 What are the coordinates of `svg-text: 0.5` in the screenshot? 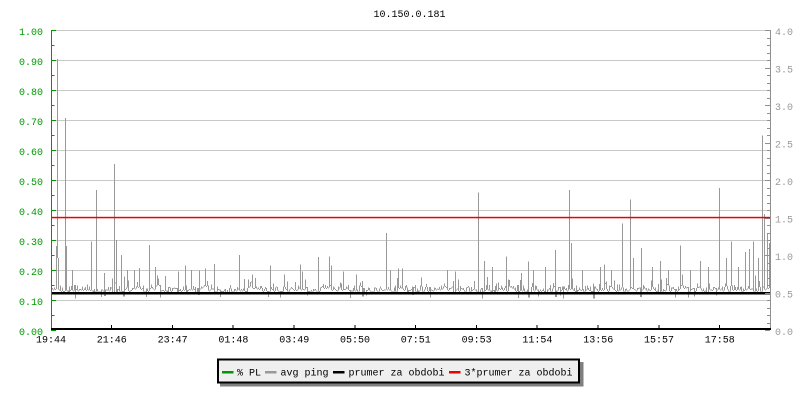 It's located at (784, 296).